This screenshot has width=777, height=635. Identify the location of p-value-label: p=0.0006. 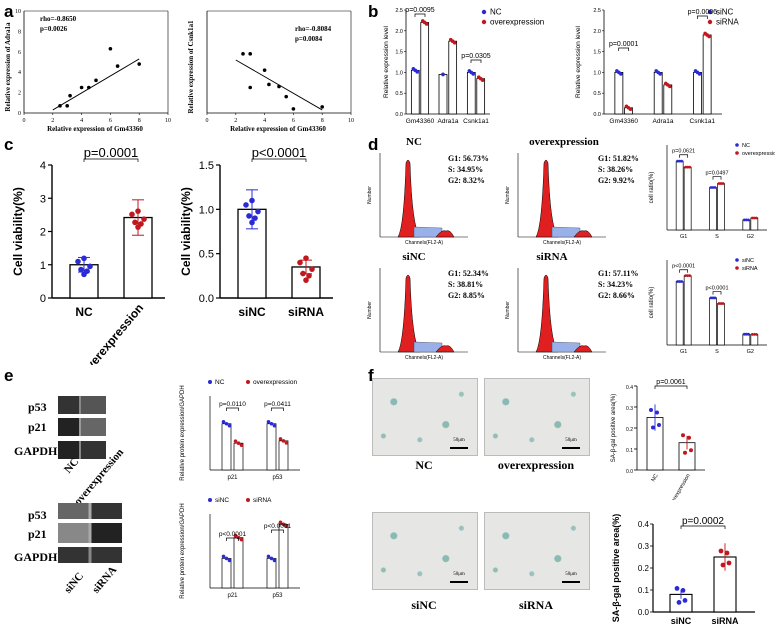
(702, 12).